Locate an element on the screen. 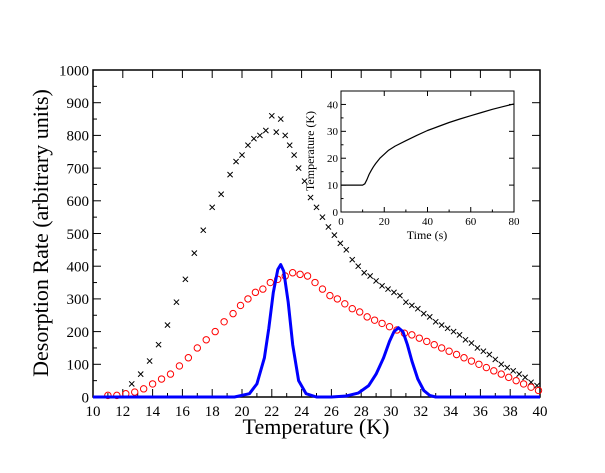 This screenshot has height=473, width=605. inset-y-tick-label: 10 is located at coordinates (333, 186).